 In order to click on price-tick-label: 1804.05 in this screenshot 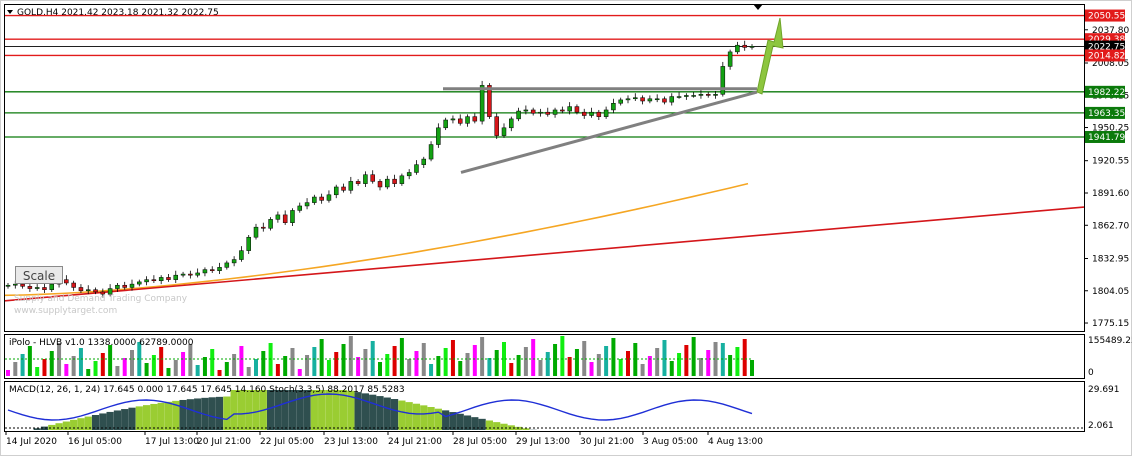, I will do `click(1110, 292)`.